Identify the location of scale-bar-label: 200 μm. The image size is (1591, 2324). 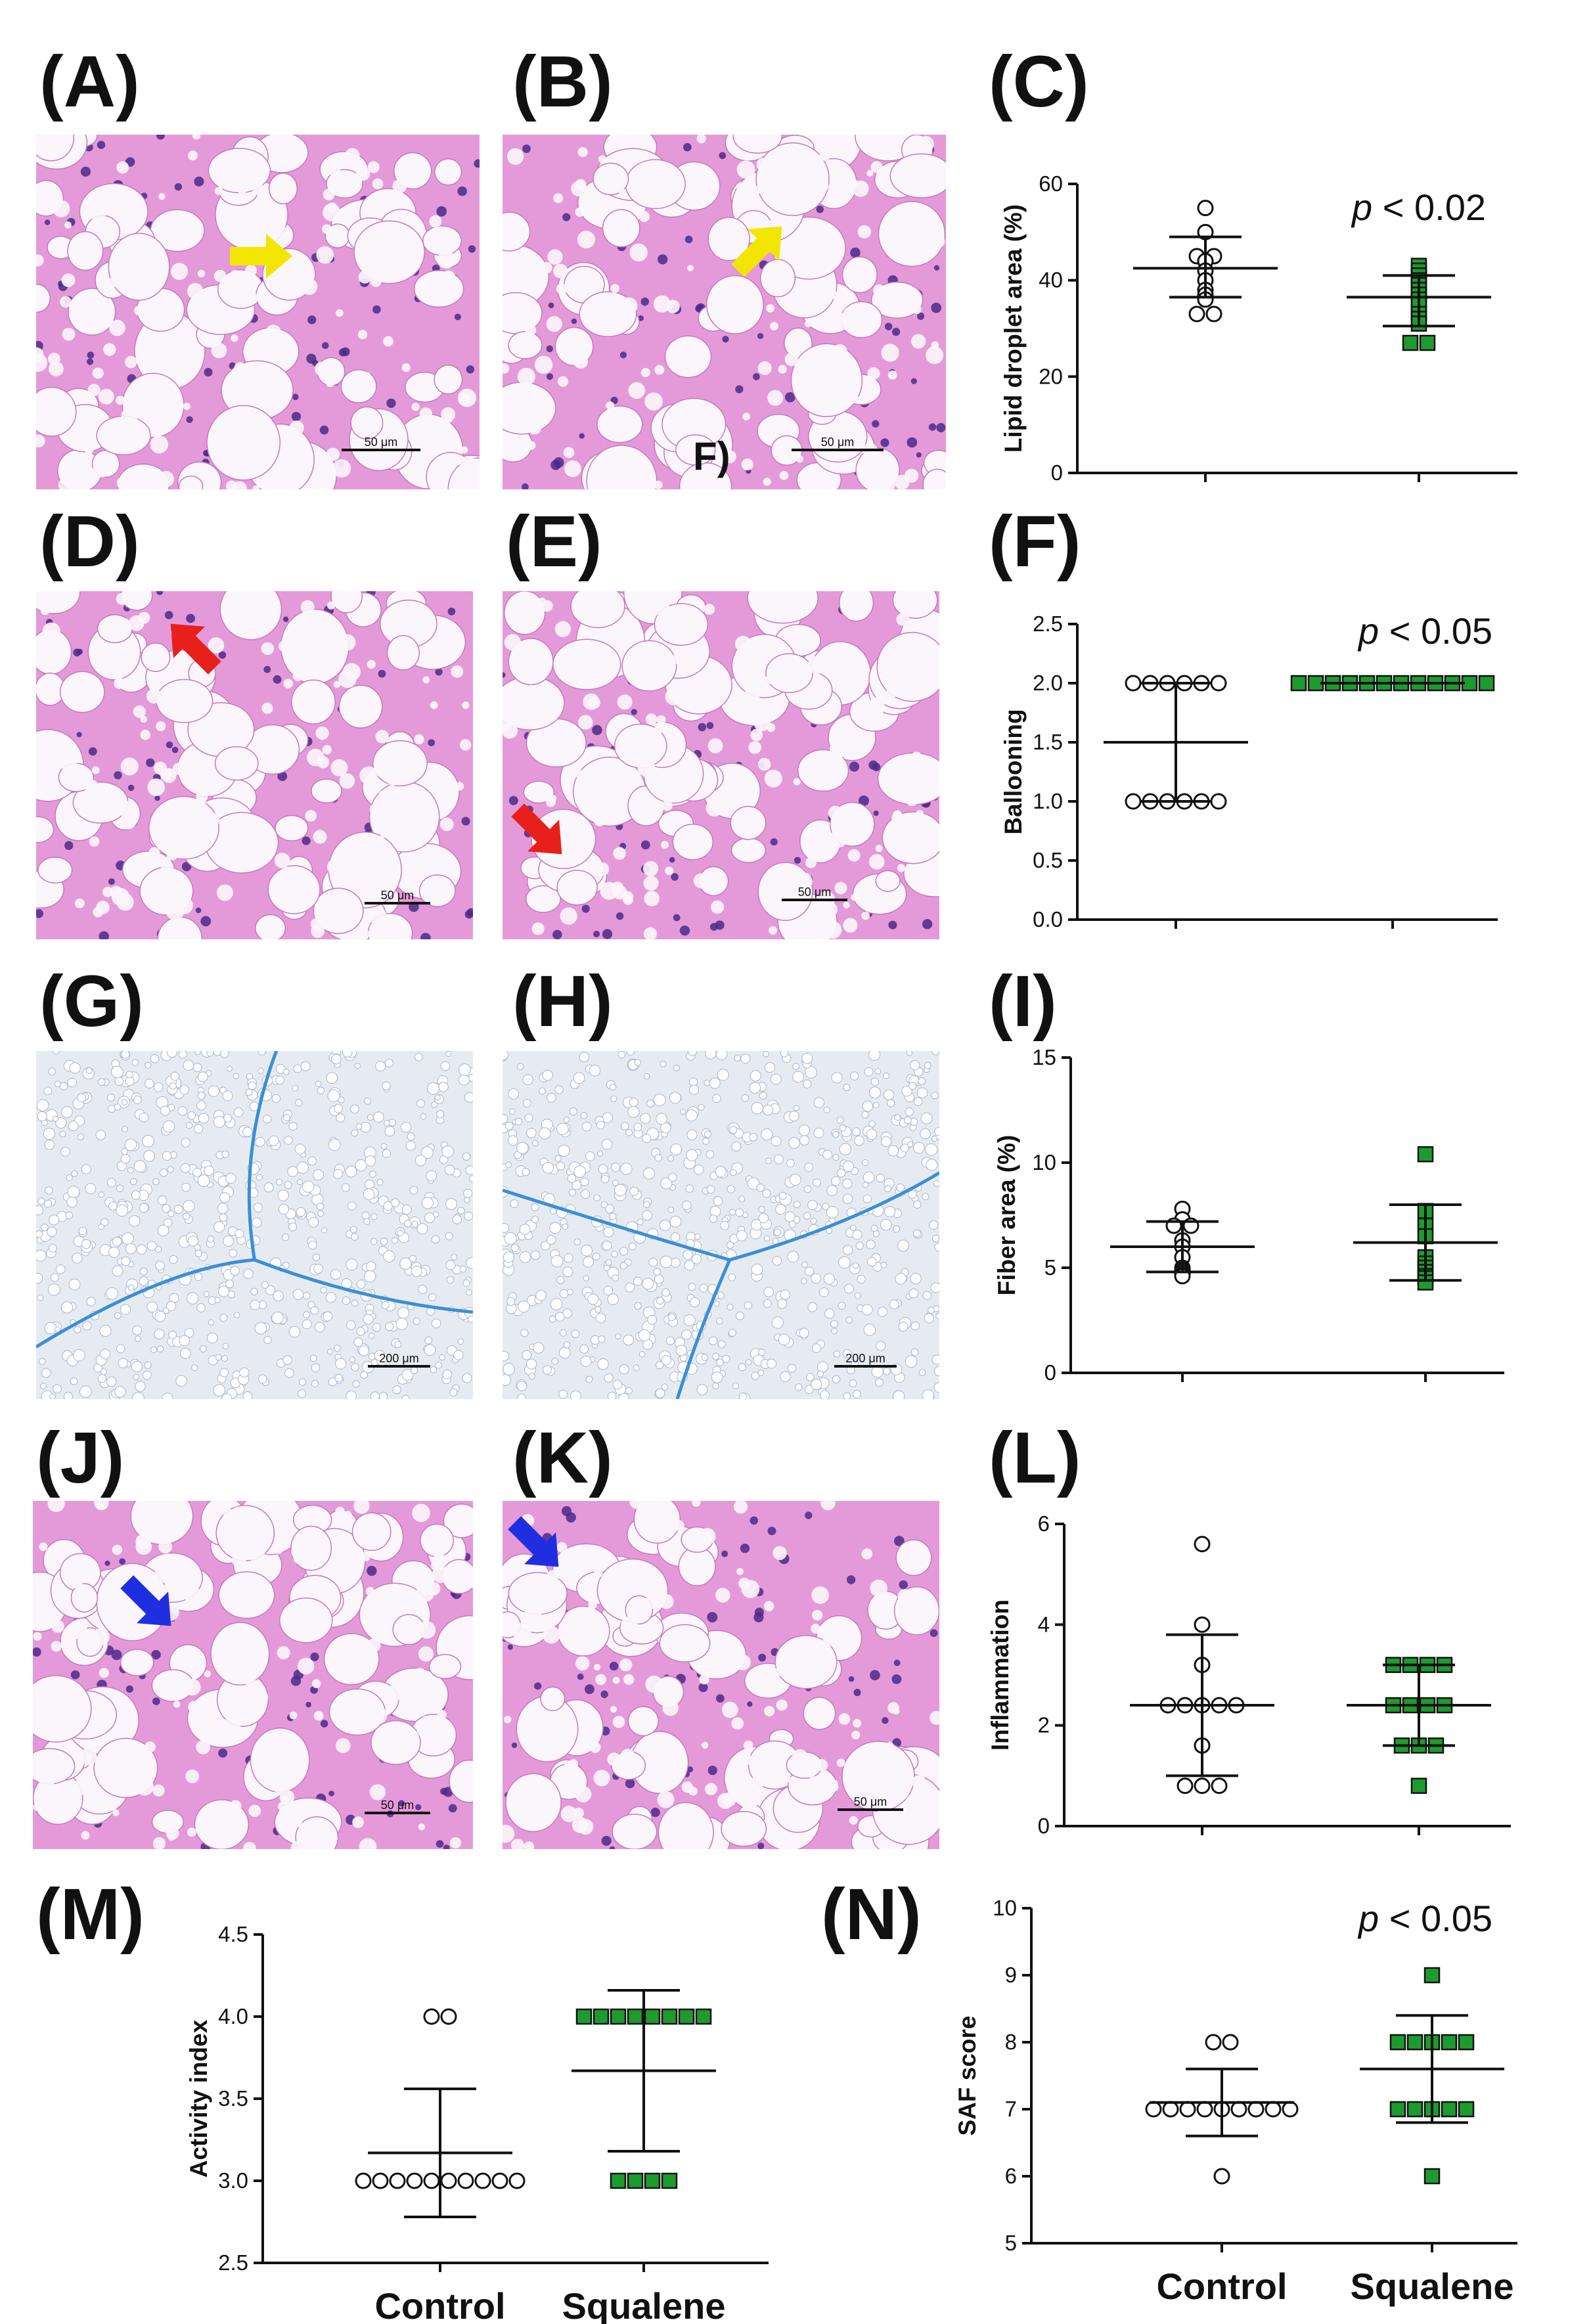
(398, 1358).